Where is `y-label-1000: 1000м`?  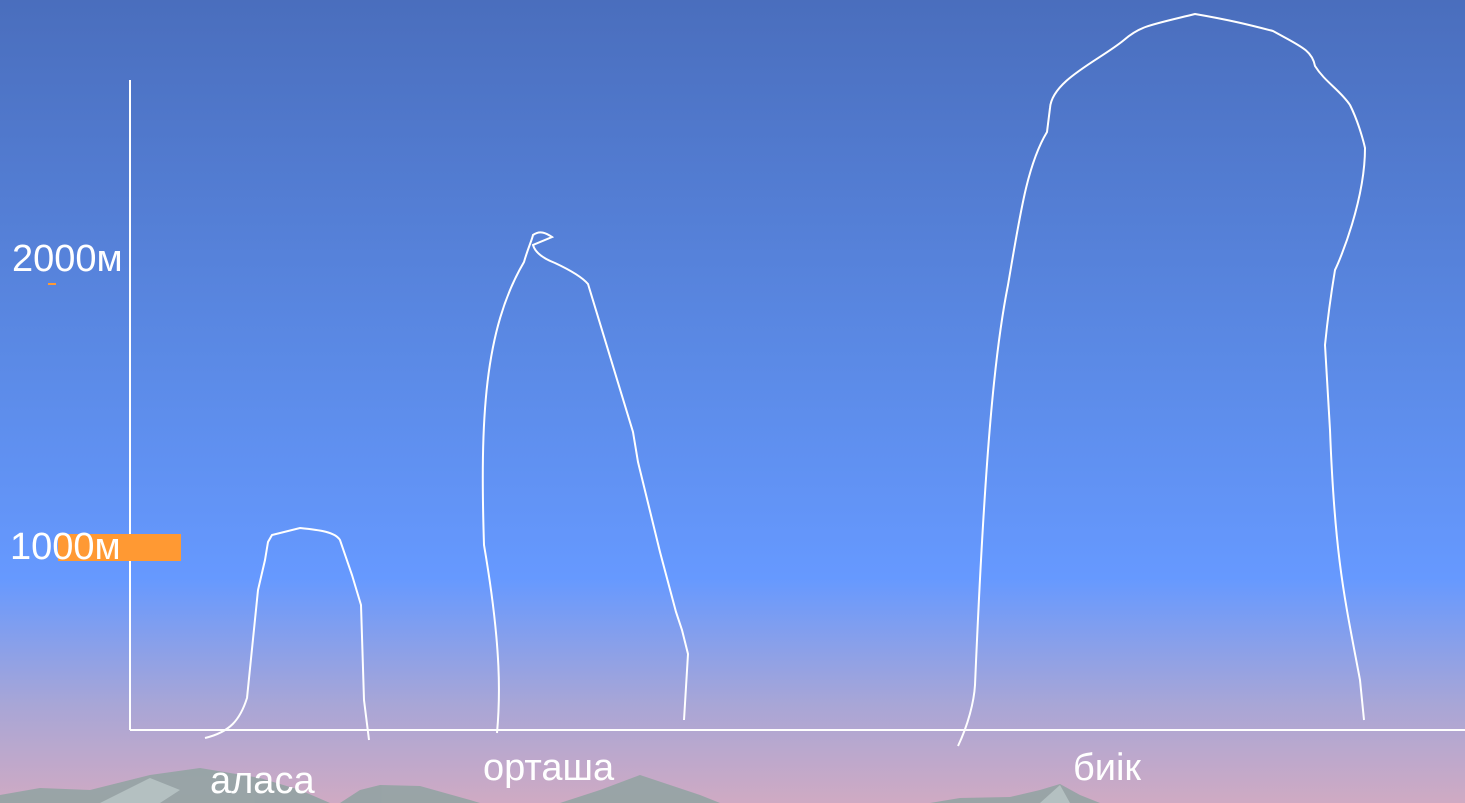
y-label-1000: 1000м is located at coordinates (65, 547).